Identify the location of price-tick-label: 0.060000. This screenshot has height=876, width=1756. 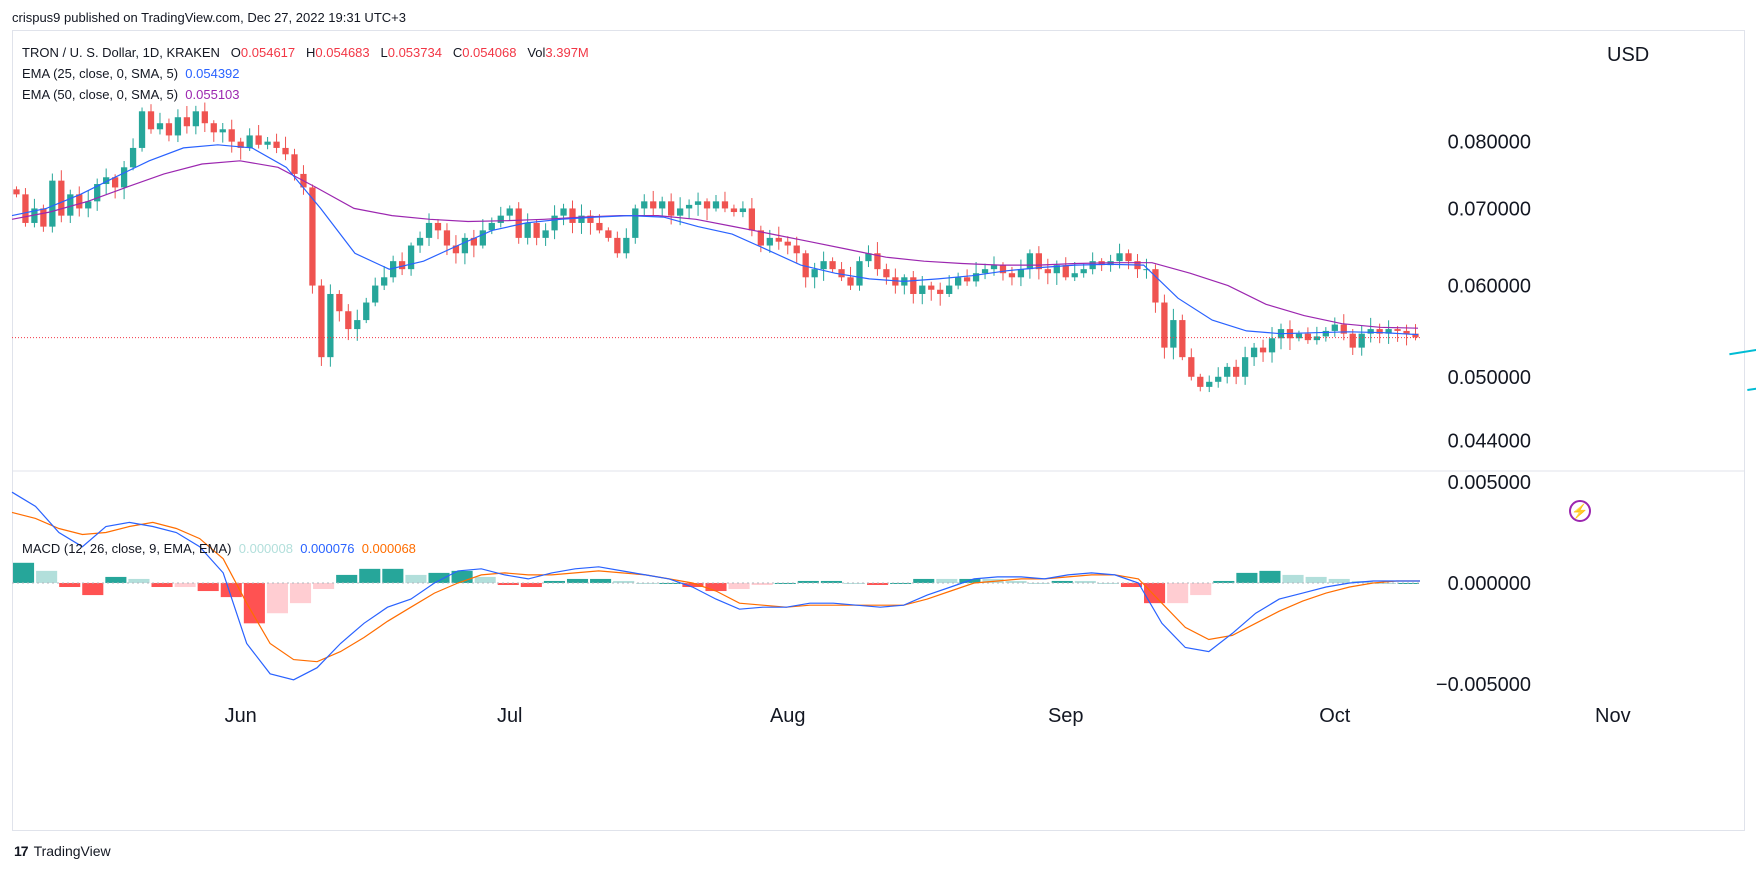
(1489, 287).